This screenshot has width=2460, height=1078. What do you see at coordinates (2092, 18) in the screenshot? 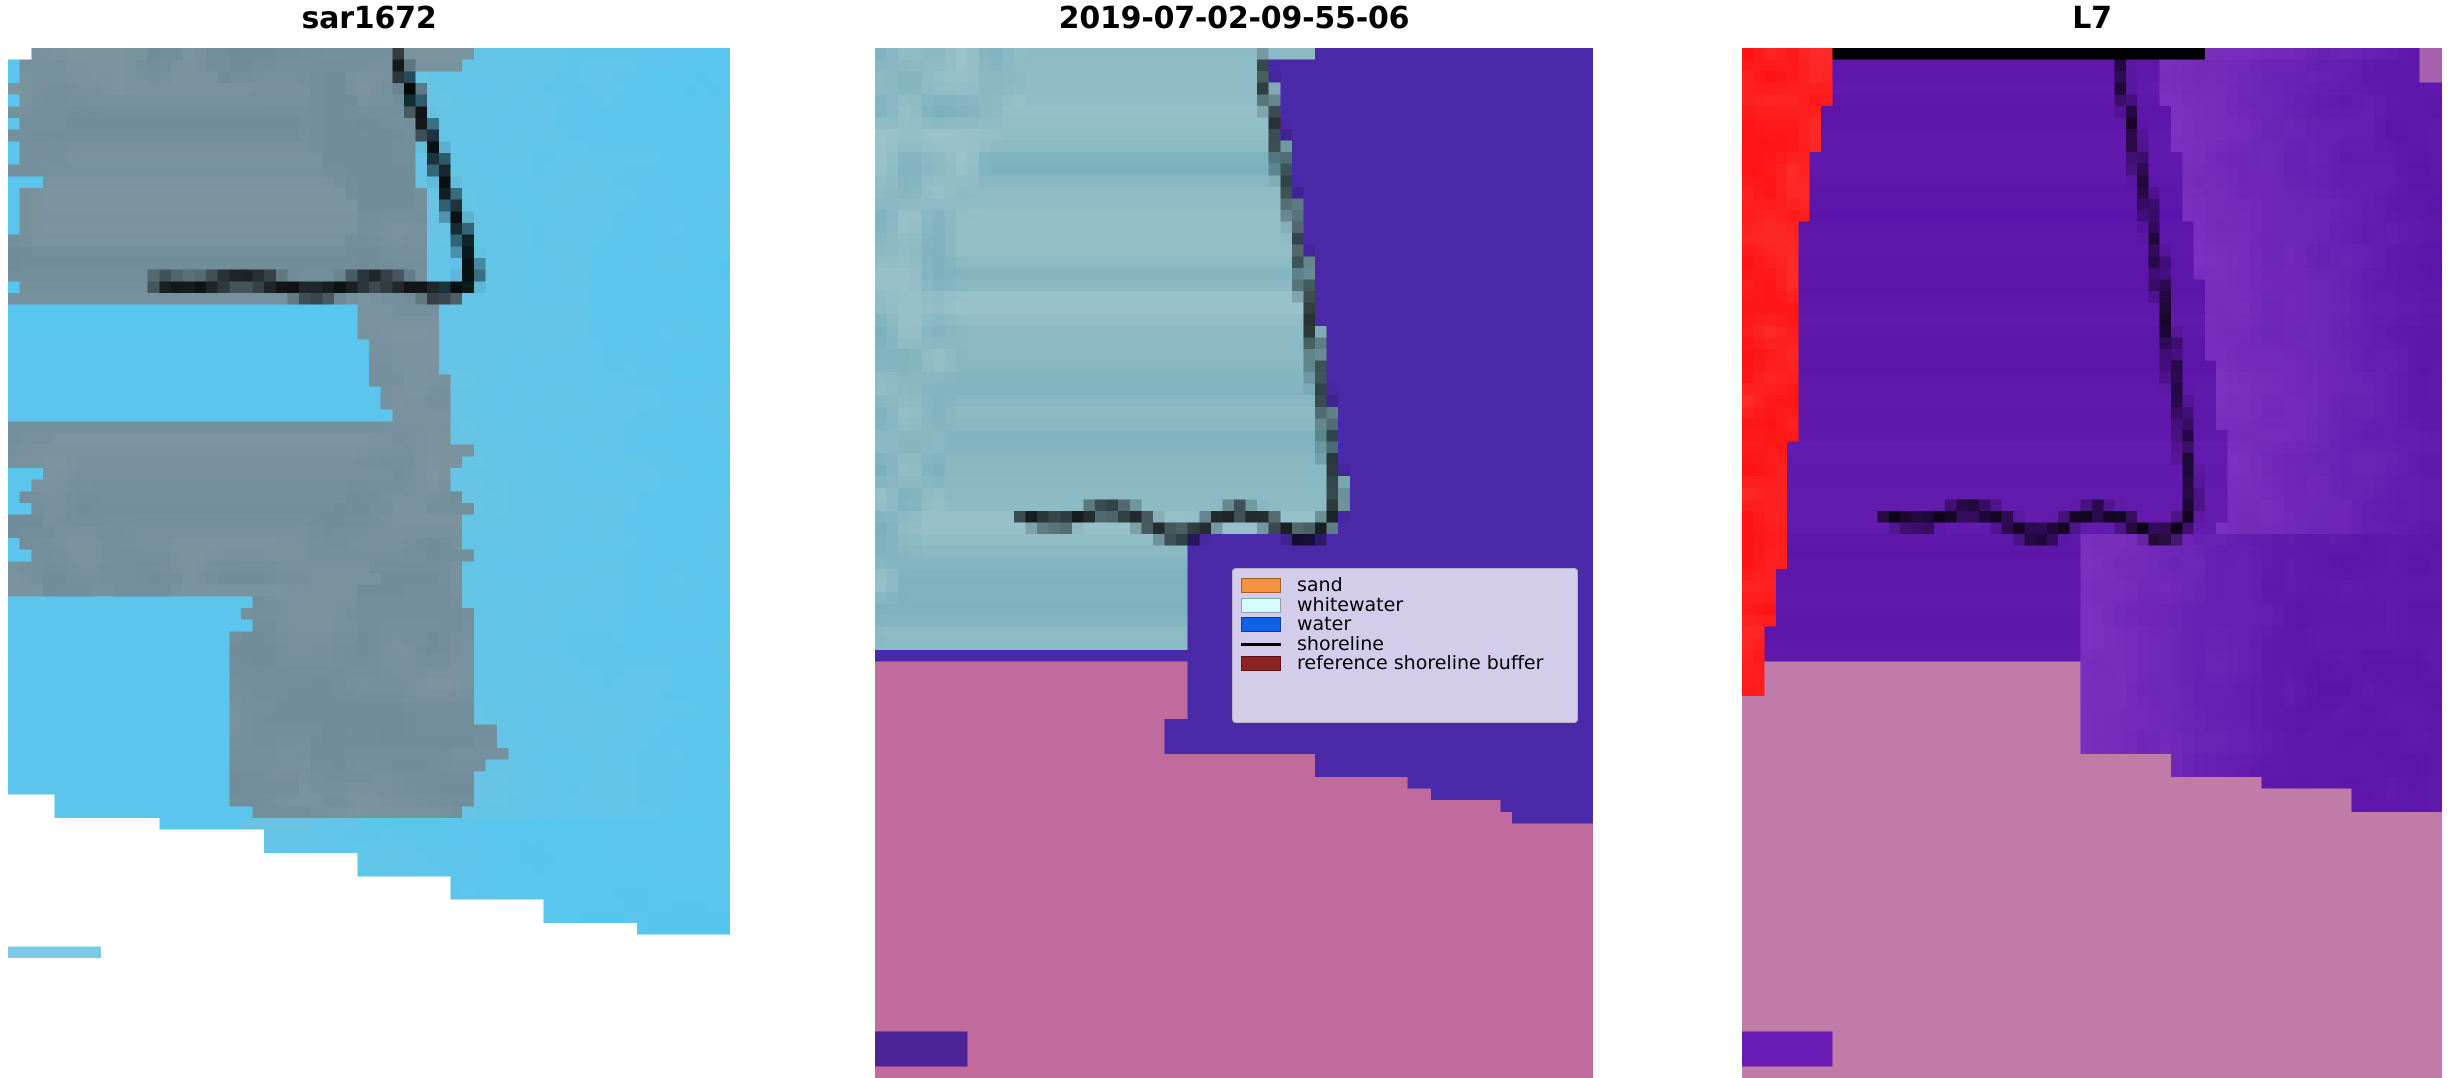
I see `panel-title-l7: L7` at bounding box center [2092, 18].